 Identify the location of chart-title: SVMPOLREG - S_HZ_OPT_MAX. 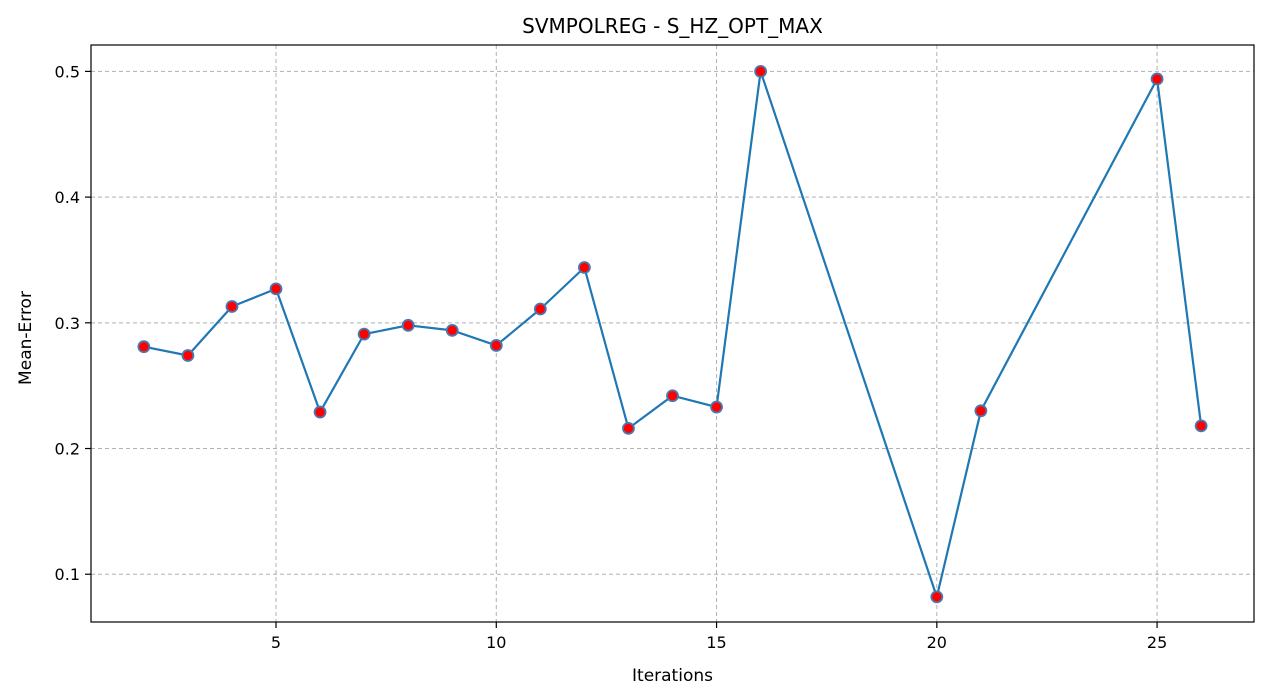
(672, 26).